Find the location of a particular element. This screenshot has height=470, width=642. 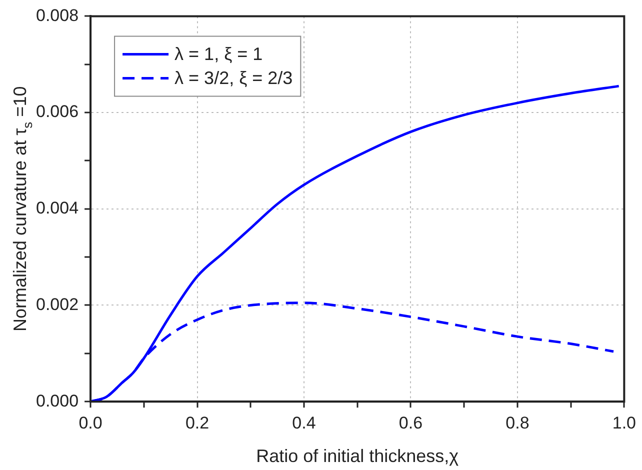

x-tick-label: 0.8 is located at coordinates (518, 422).